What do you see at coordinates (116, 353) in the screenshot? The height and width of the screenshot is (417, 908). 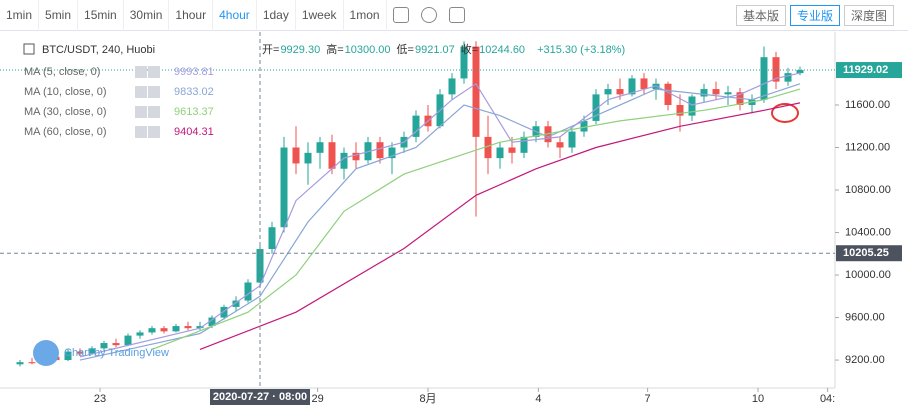 I see `watermark: Chart by TradingView` at bounding box center [116, 353].